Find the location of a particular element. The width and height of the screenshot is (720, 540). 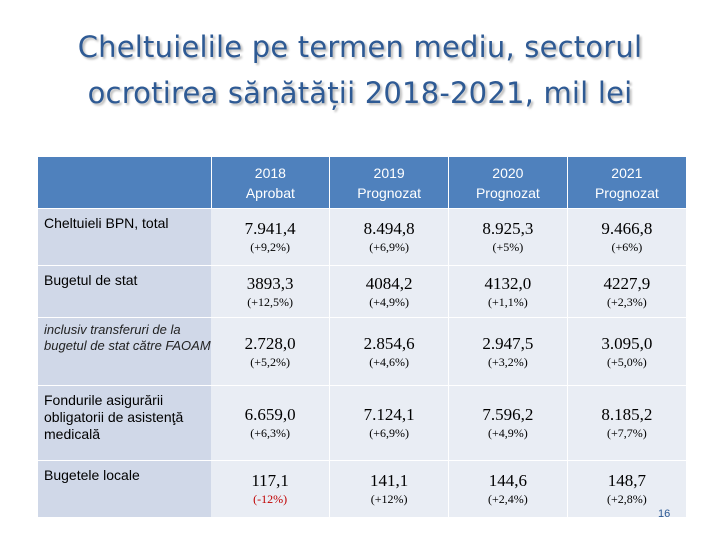

header-year: 2021 is located at coordinates (627, 172).